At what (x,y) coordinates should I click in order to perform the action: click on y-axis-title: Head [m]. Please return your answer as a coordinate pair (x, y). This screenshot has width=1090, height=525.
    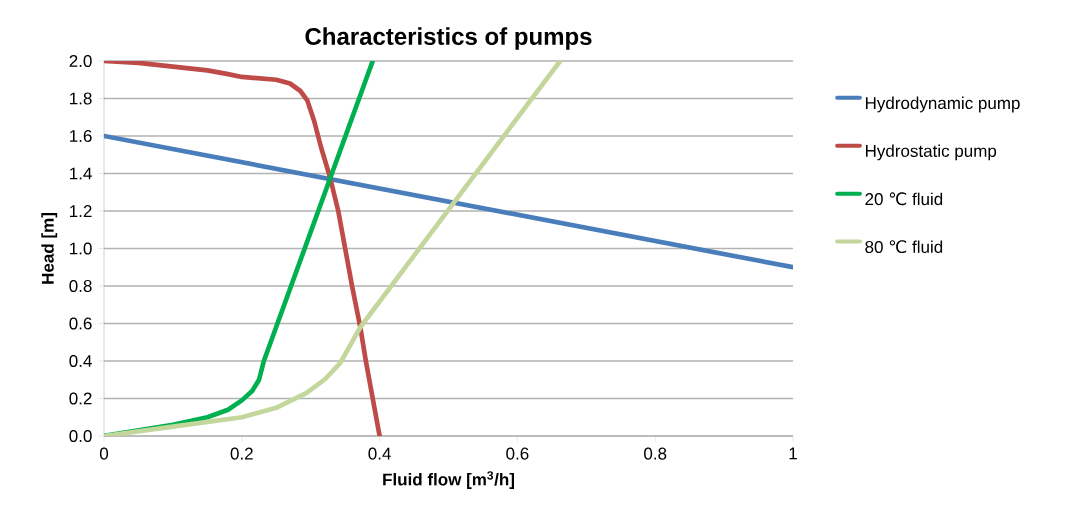
    Looking at the image, I should click on (49, 248).